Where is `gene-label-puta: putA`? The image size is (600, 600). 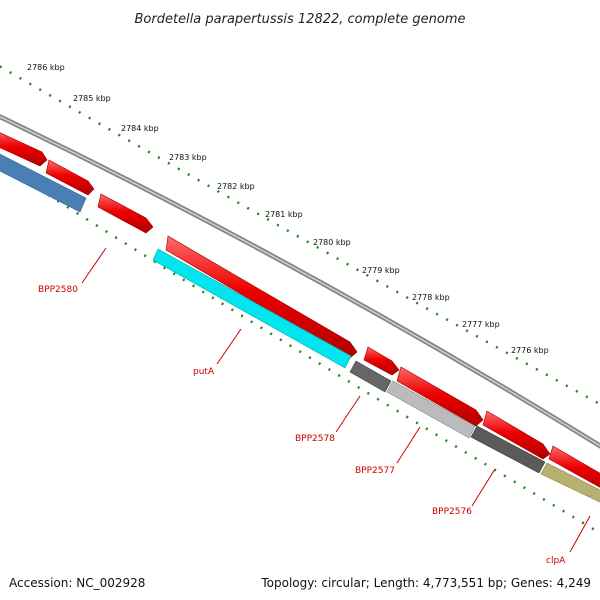 gene-label-puta: putA is located at coordinates (204, 372).